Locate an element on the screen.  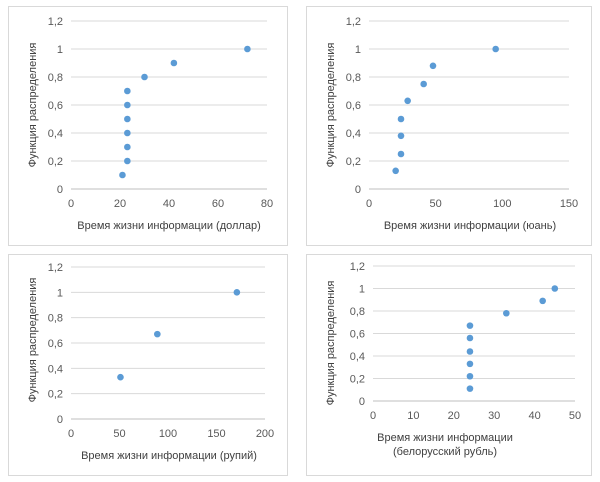
x-tick-label: 80 is located at coordinates (267, 204).